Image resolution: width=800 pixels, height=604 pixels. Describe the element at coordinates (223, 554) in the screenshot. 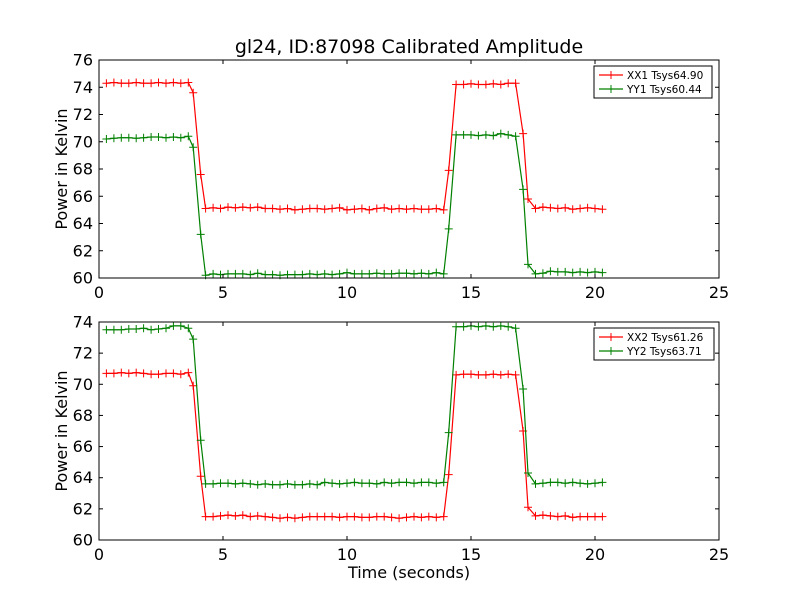

I see `x-tick-label: 5` at that location.